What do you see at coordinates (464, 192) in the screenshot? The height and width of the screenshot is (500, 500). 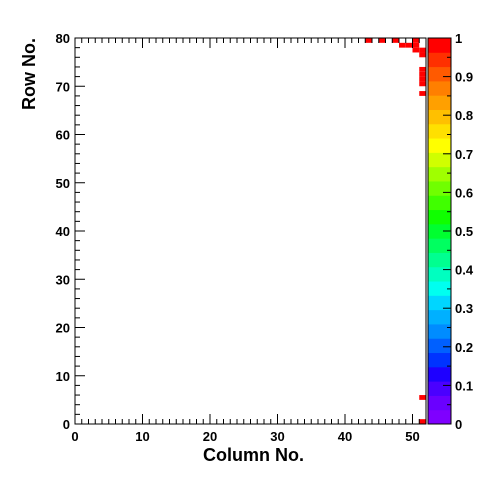 I see `colorbar-tick-label: 0.6` at bounding box center [464, 192].